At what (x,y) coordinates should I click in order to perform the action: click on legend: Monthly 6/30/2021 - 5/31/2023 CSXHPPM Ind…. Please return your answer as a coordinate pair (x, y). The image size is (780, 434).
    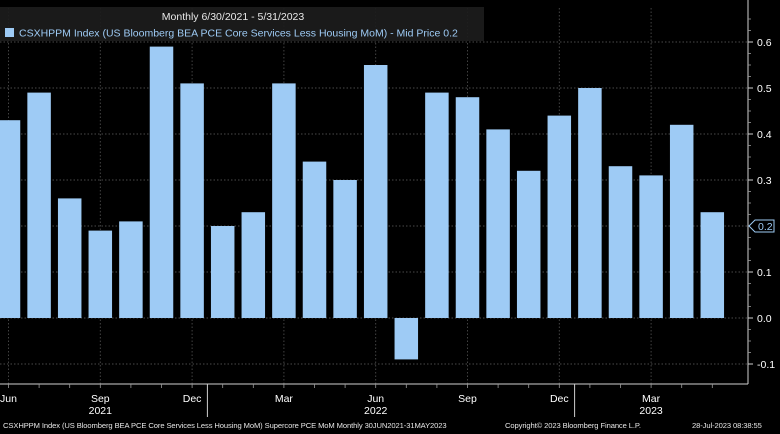
    Looking at the image, I should click on (242, 24).